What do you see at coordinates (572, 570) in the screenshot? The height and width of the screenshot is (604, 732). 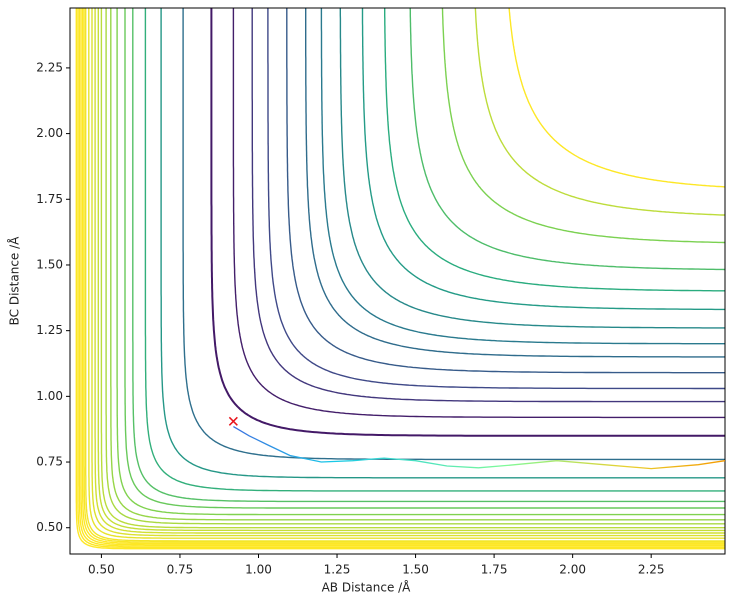 I see `x-tick-label: 2.00` at bounding box center [572, 570].